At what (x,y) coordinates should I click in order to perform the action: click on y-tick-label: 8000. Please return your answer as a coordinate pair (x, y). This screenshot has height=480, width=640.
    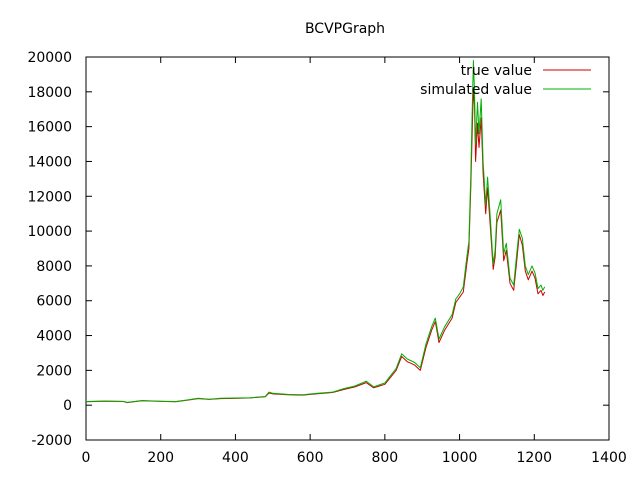
    Looking at the image, I should click on (54, 267).